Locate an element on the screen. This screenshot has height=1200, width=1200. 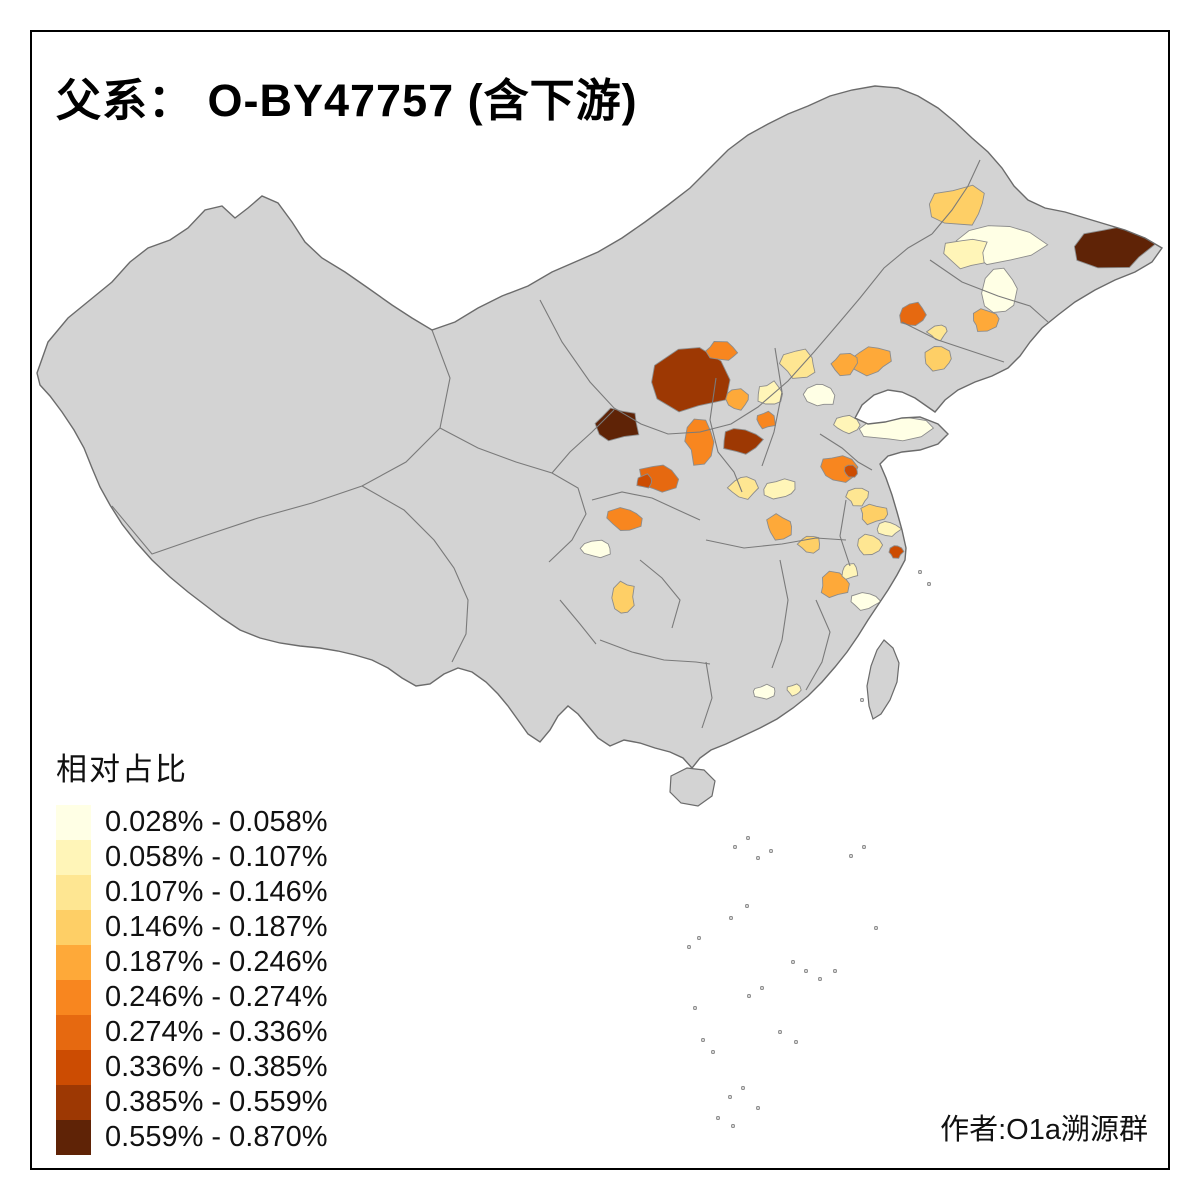
legend-label: 0.107% - 0.146% is located at coordinates (216, 892).